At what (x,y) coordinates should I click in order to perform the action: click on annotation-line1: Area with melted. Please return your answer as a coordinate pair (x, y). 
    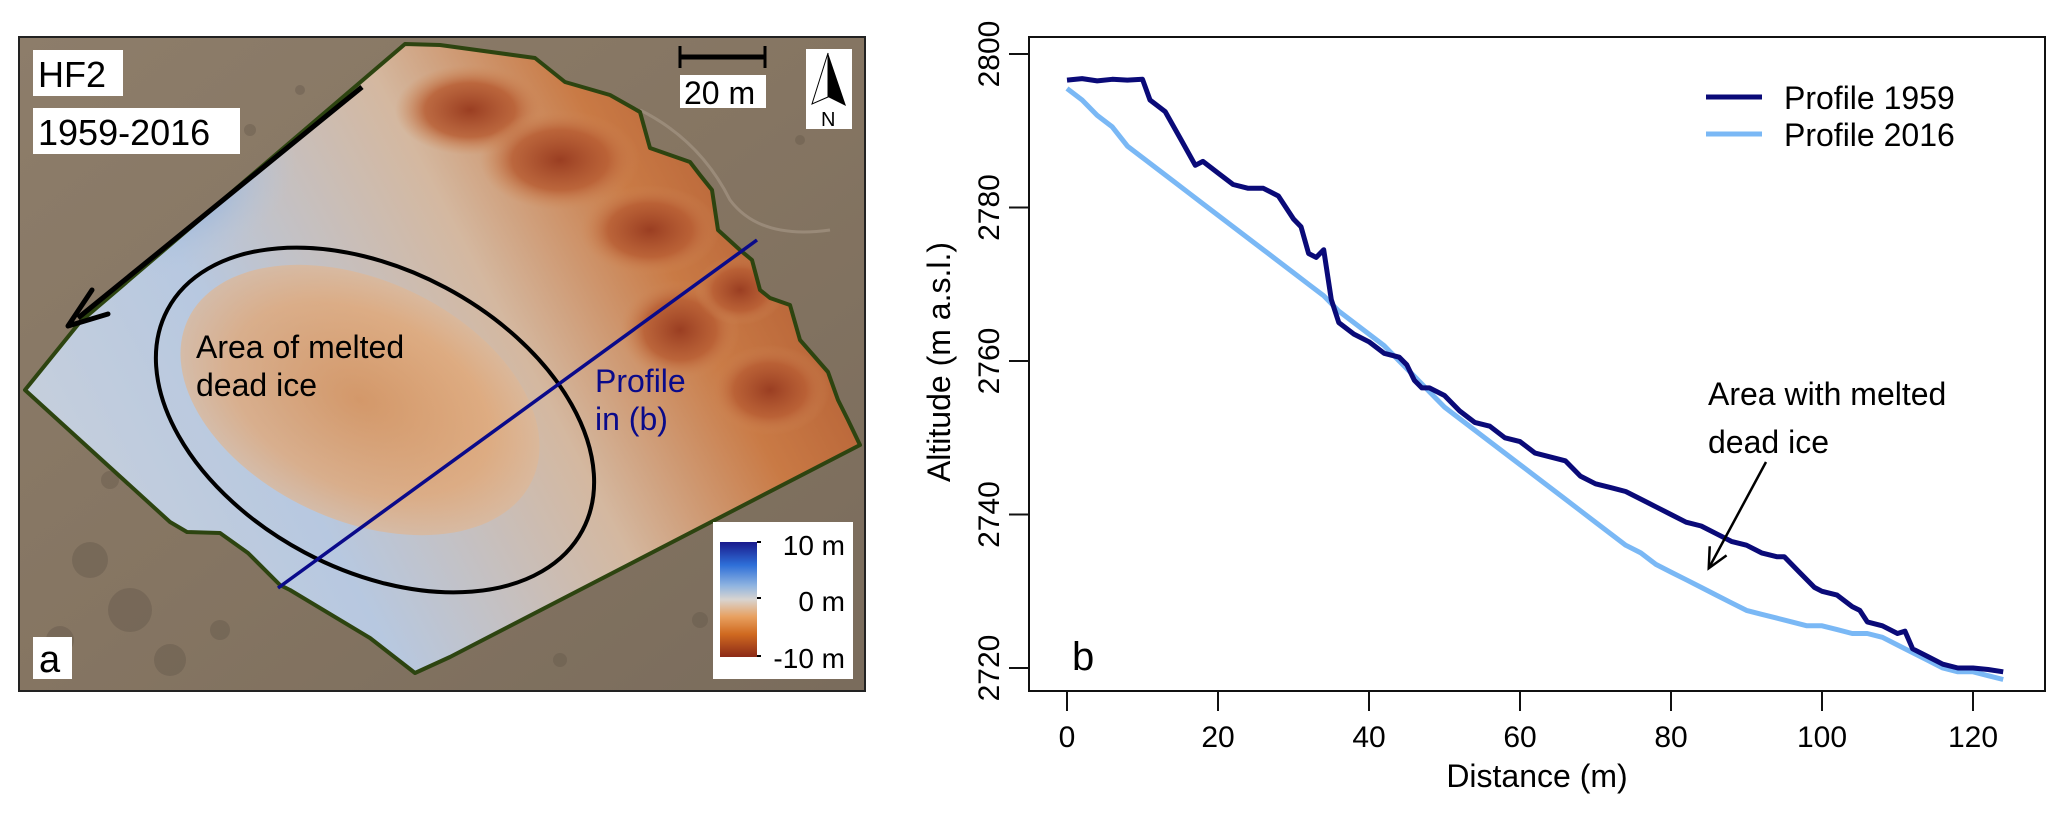
    Looking at the image, I should click on (1827, 394).